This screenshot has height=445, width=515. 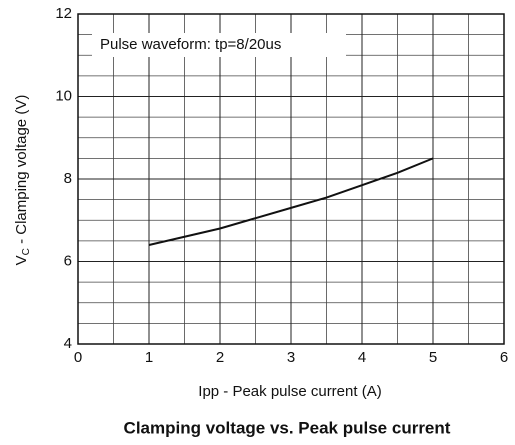 What do you see at coordinates (68, 343) in the screenshot?
I see `y-tick-label: 4` at bounding box center [68, 343].